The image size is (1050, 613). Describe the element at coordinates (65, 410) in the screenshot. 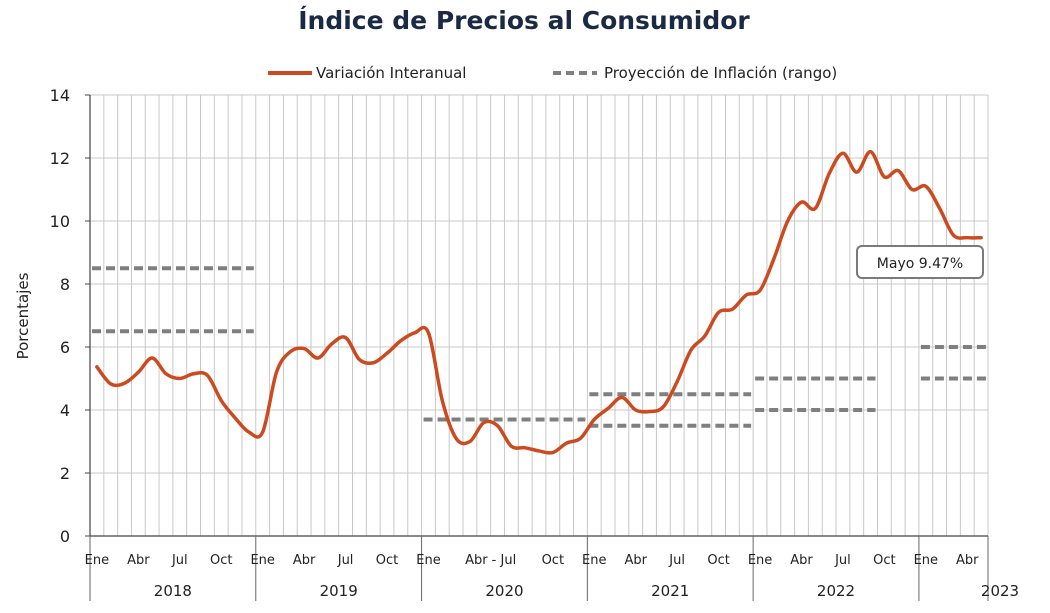

I see `y-tick-label: 4` at that location.